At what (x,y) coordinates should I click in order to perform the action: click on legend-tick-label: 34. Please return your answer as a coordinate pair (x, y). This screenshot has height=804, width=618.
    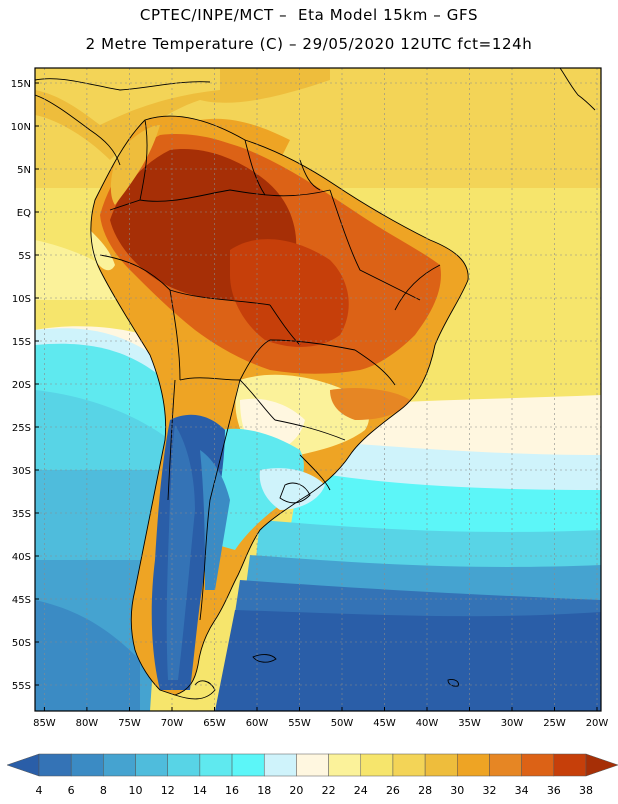
    Looking at the image, I should click on (522, 790).